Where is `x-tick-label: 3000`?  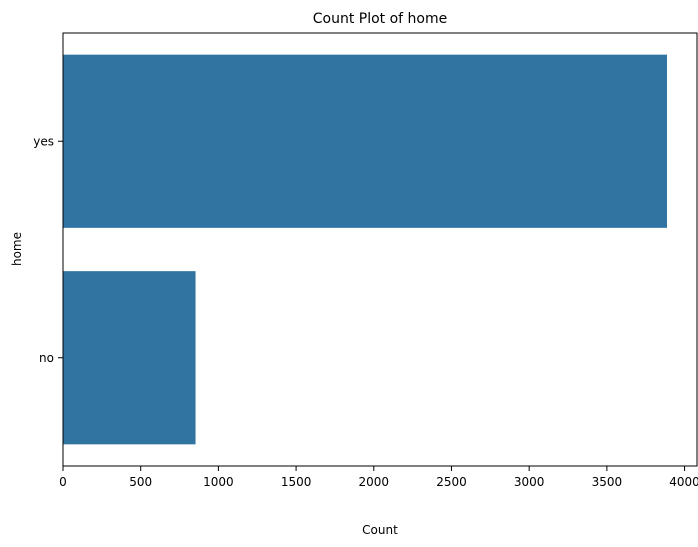 x-tick-label: 3000 is located at coordinates (529, 482).